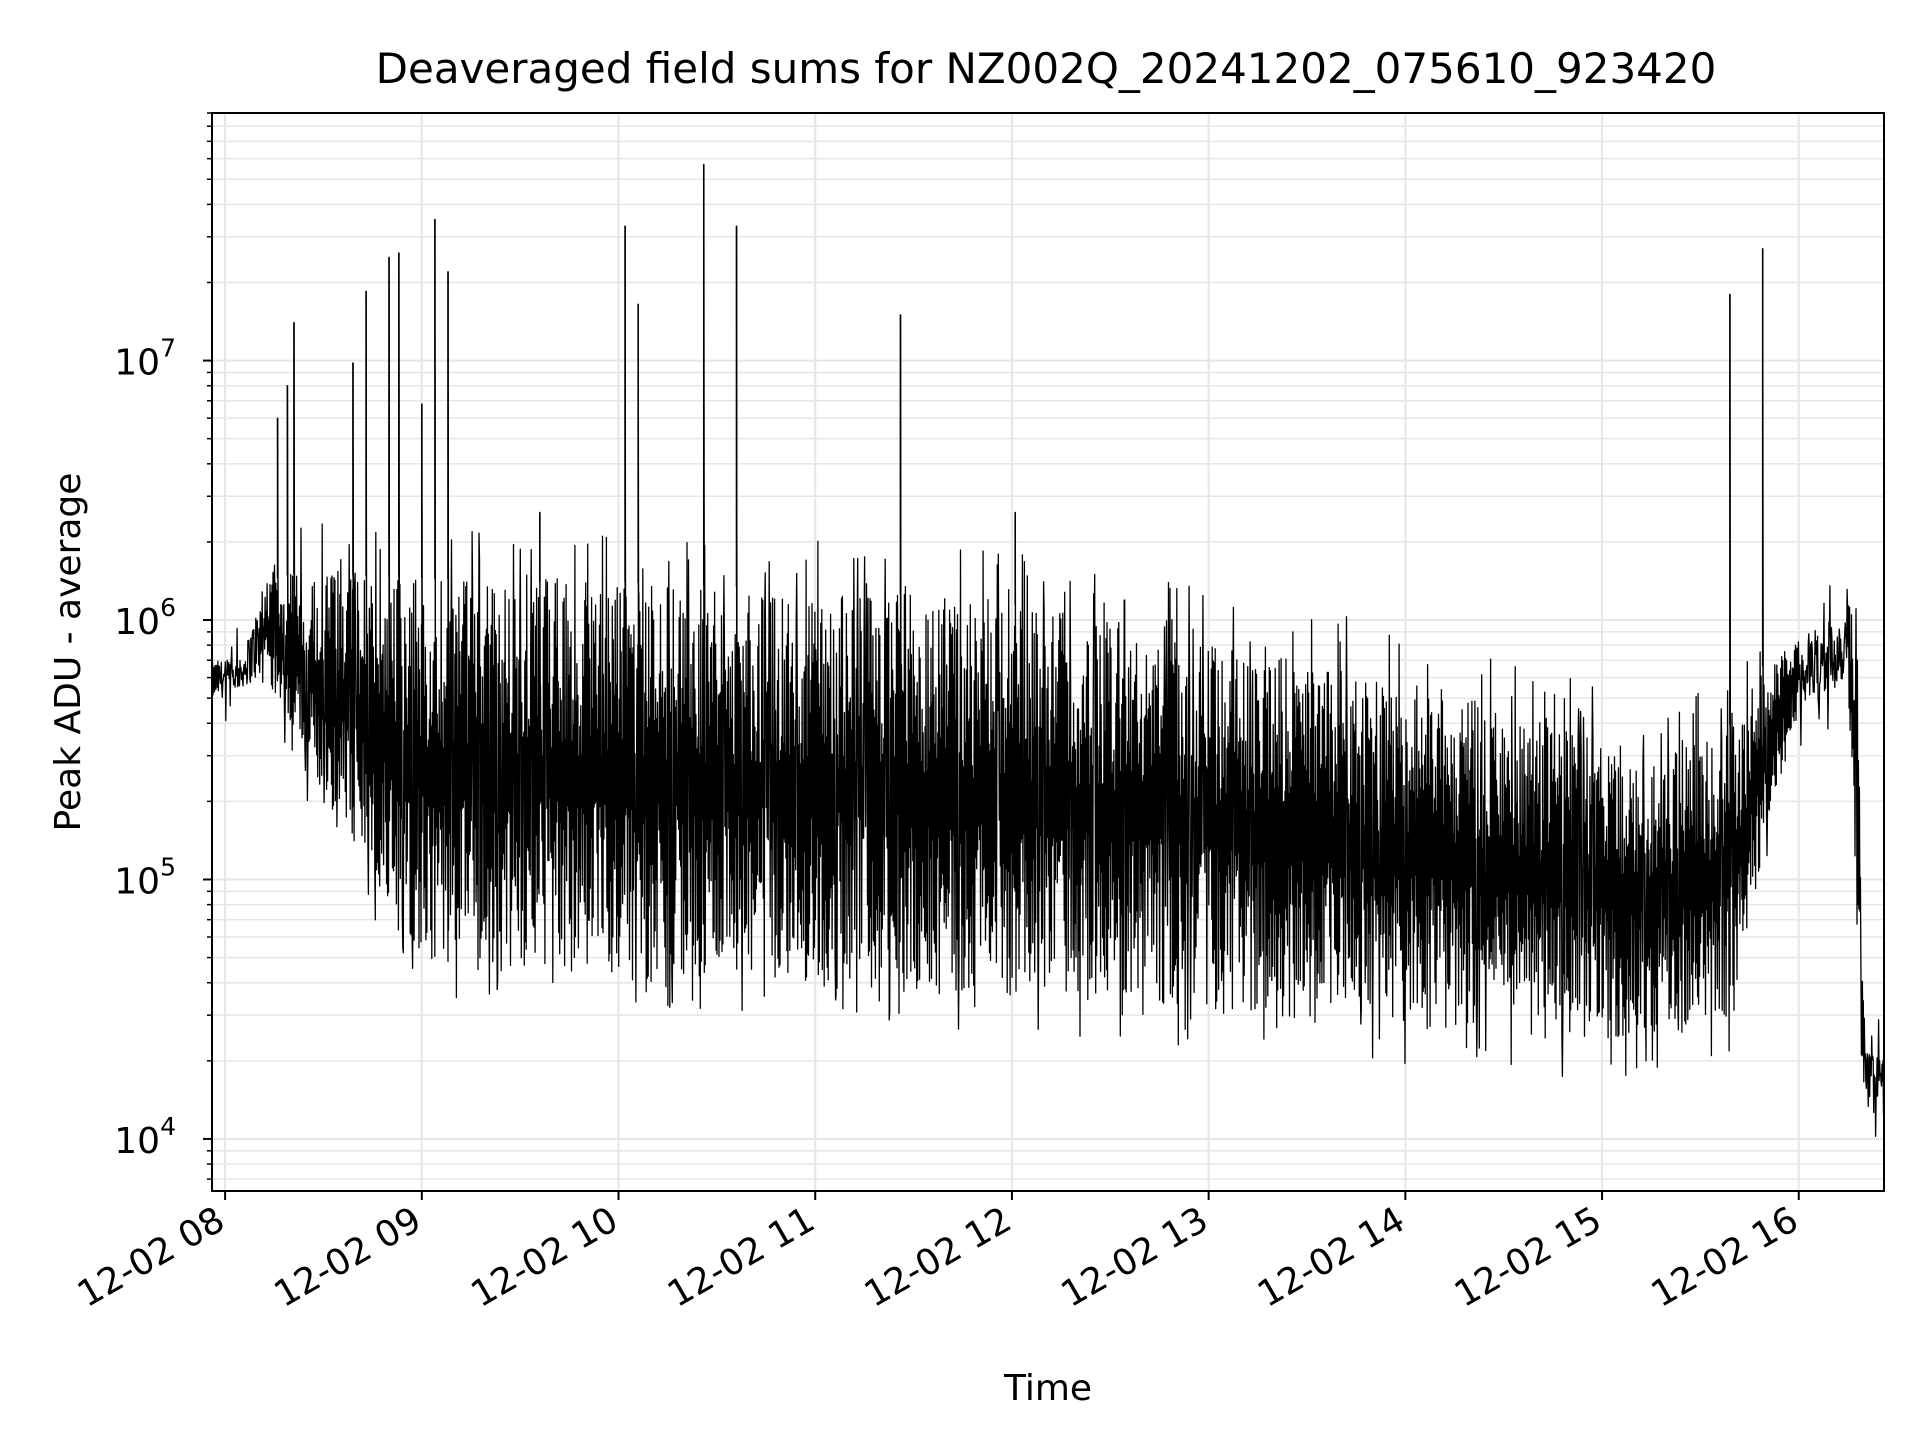 The width and height of the screenshot is (1920, 1440). Describe the element at coordinates (1047, 1388) in the screenshot. I see `x-axis-label: Time` at that location.